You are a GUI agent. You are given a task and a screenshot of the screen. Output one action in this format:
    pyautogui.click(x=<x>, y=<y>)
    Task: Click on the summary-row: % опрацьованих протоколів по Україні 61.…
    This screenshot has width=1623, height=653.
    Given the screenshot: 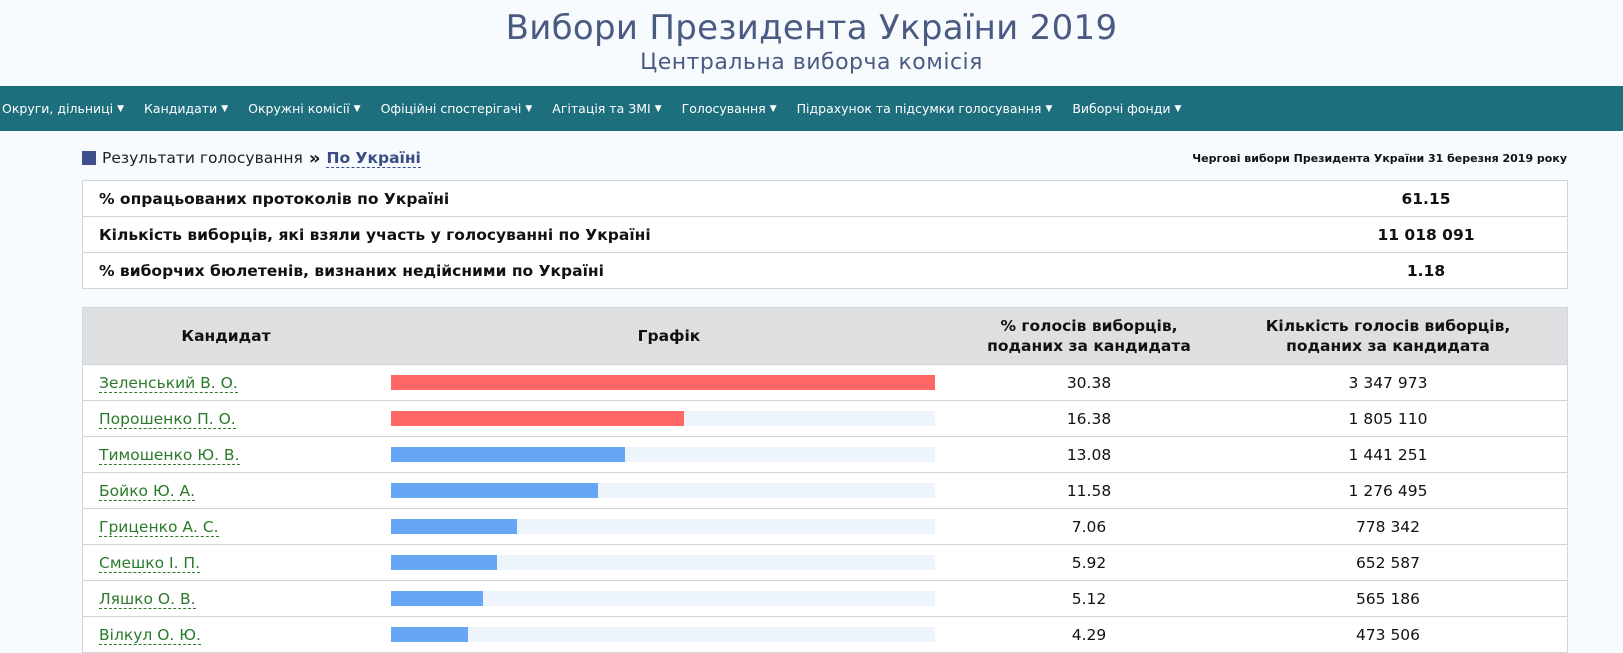 What is the action you would take?
    pyautogui.click(x=825, y=198)
    